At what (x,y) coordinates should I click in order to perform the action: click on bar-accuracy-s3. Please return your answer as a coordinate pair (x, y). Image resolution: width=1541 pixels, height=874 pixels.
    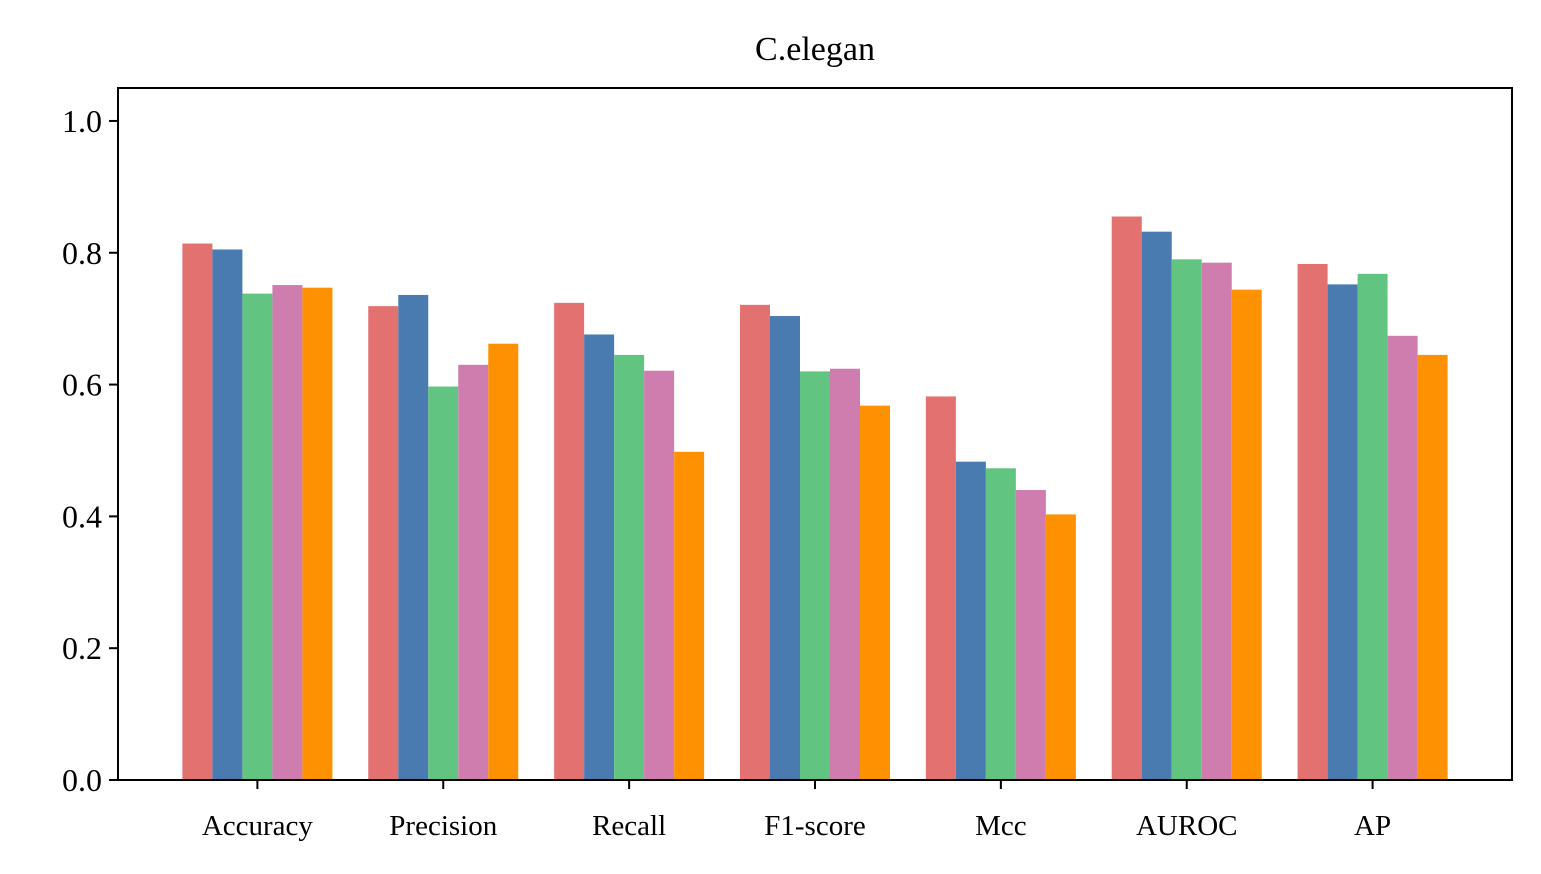
    Looking at the image, I should click on (257, 536).